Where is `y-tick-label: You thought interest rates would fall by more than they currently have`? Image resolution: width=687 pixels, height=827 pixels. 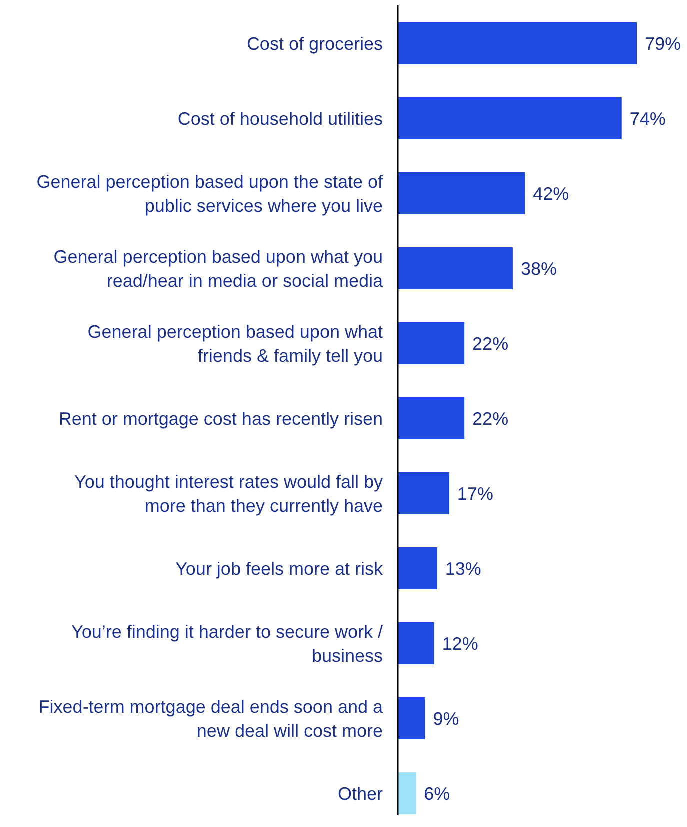 y-tick-label: You thought interest rates would fall by more than they currently have is located at coordinates (228, 494).